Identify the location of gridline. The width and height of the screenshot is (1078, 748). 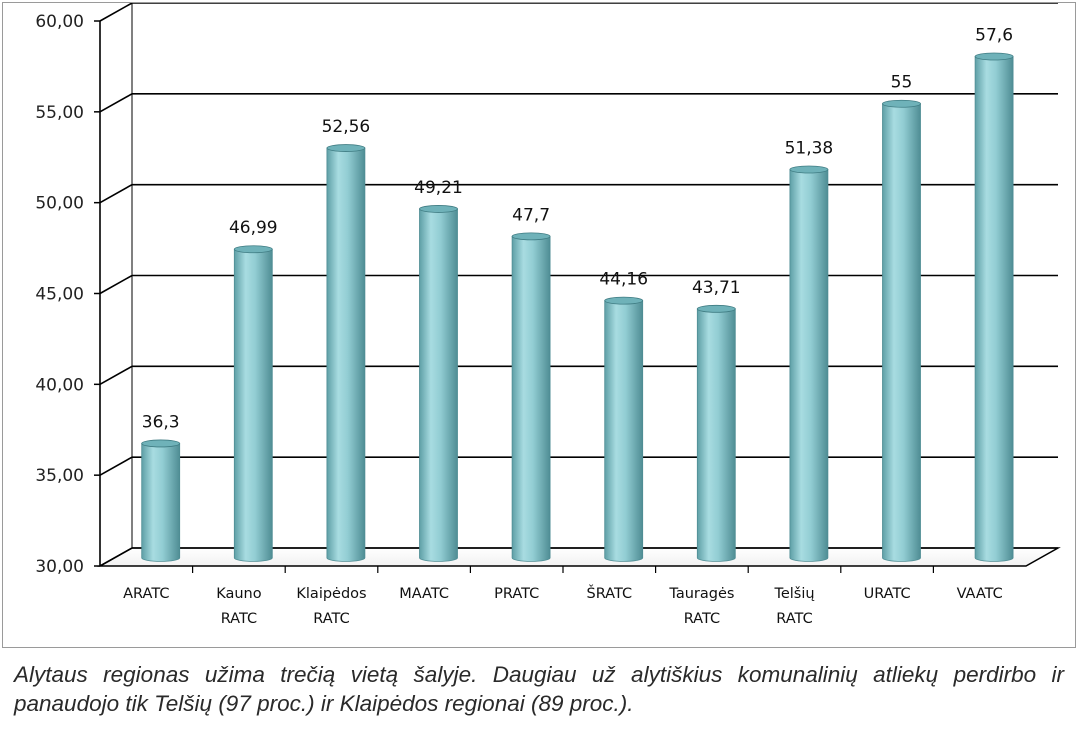
(578, 12).